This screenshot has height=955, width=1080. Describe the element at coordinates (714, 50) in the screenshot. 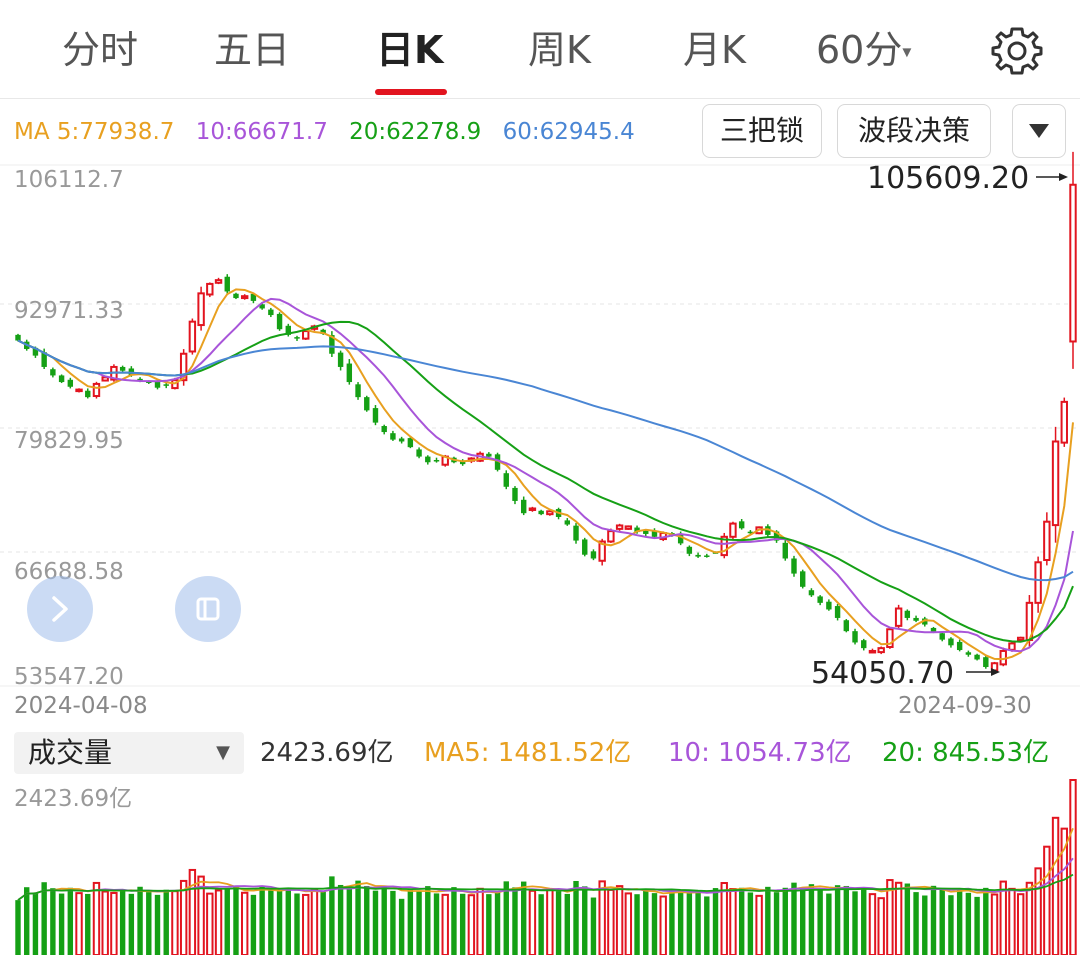

I see `tab-monthly-k: 月K` at that location.